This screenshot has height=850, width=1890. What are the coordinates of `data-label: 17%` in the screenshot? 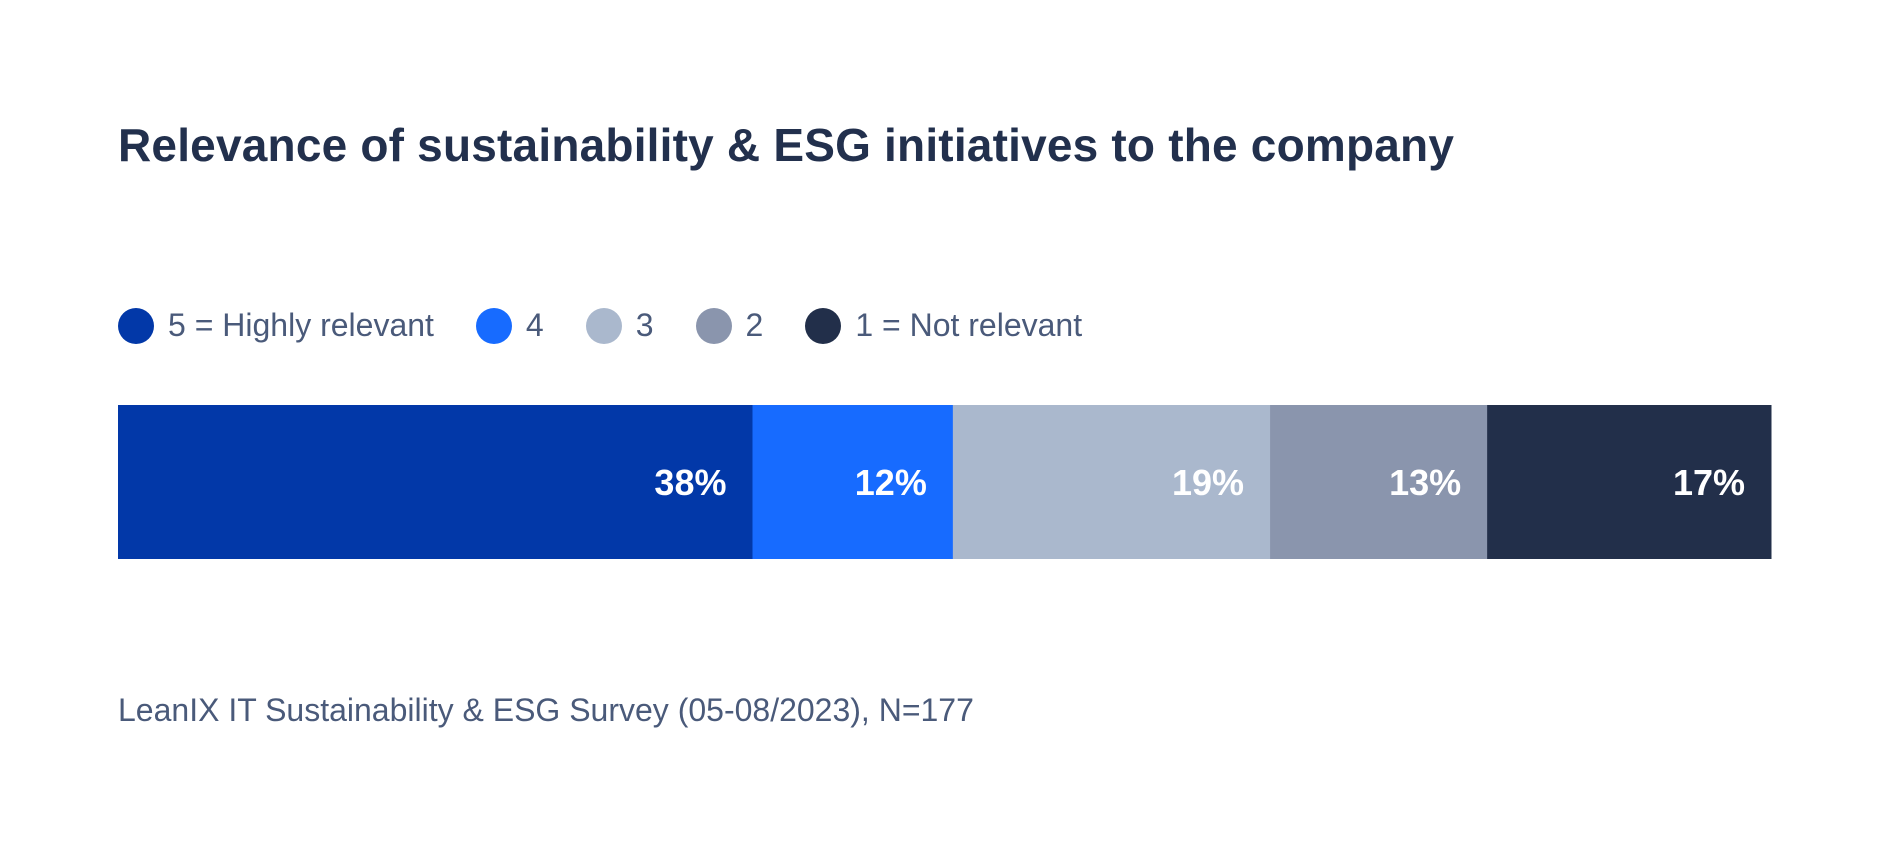 It's located at (1709, 482).